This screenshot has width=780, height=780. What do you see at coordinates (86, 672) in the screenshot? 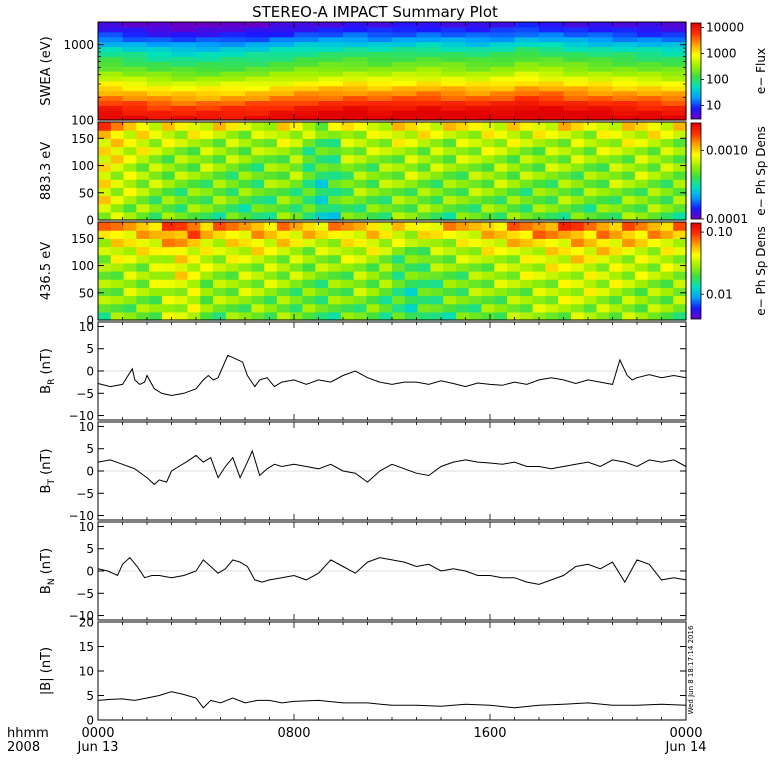
I see `y-tick-label: 10` at bounding box center [86, 672].